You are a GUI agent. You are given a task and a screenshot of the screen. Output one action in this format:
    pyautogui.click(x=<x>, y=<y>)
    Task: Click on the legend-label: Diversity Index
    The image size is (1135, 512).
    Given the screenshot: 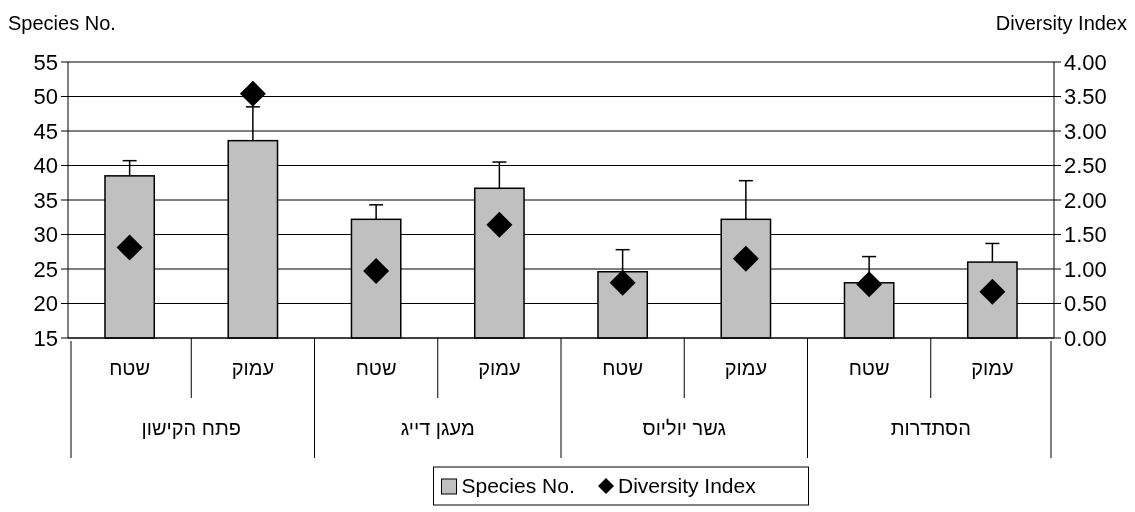 What is the action you would take?
    pyautogui.click(x=687, y=486)
    